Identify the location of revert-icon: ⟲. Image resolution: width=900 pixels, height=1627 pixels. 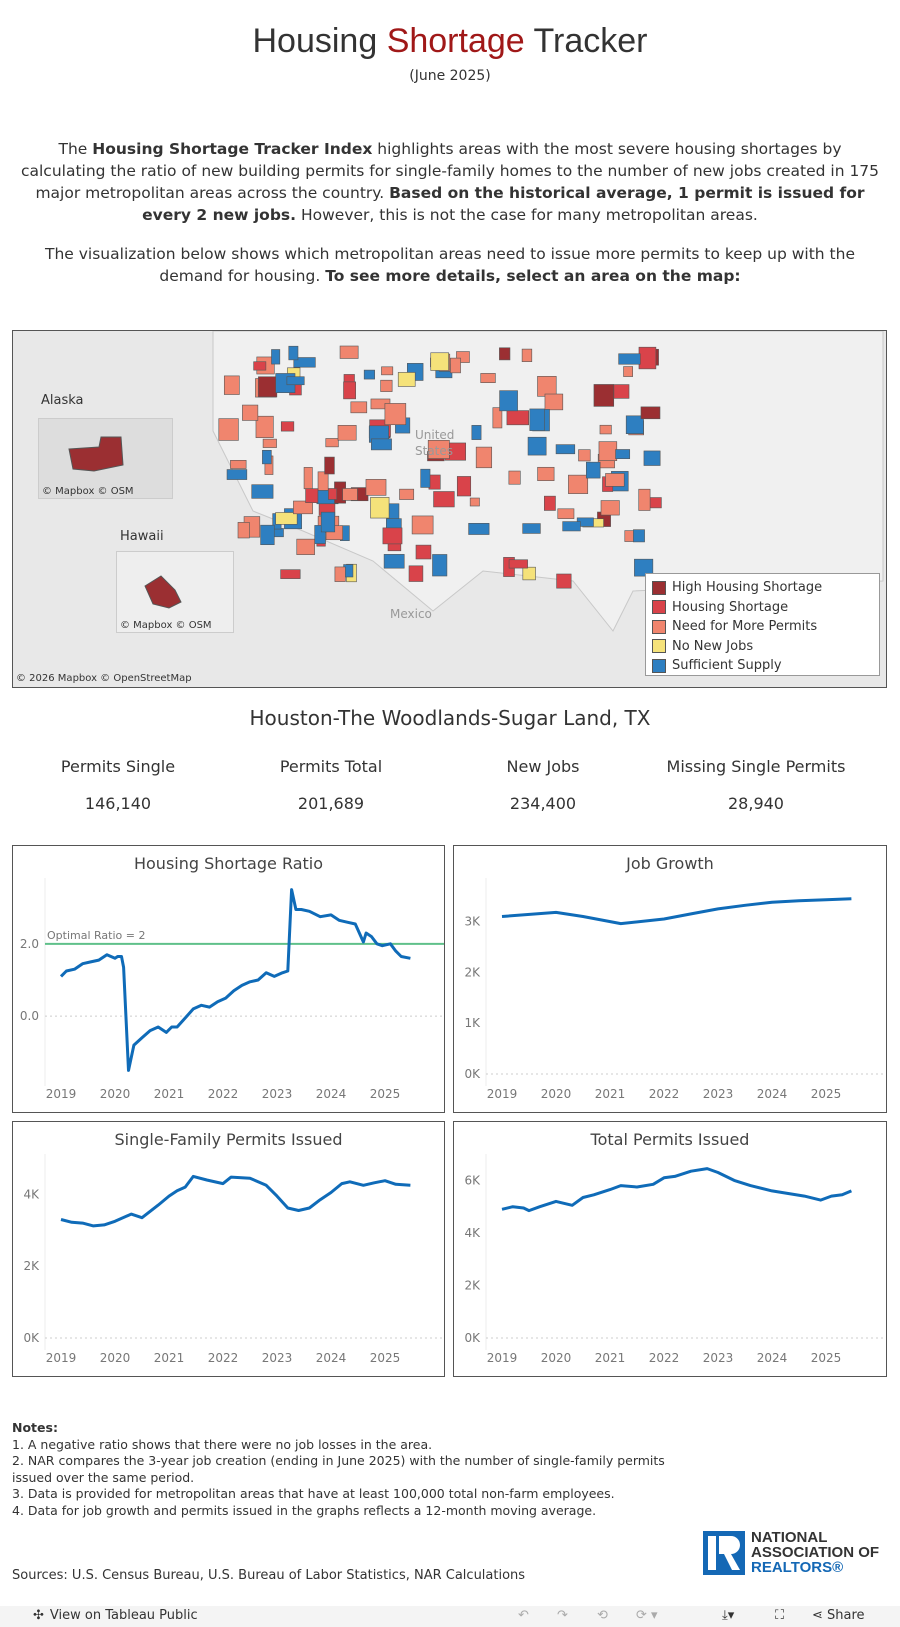
(602, 1615).